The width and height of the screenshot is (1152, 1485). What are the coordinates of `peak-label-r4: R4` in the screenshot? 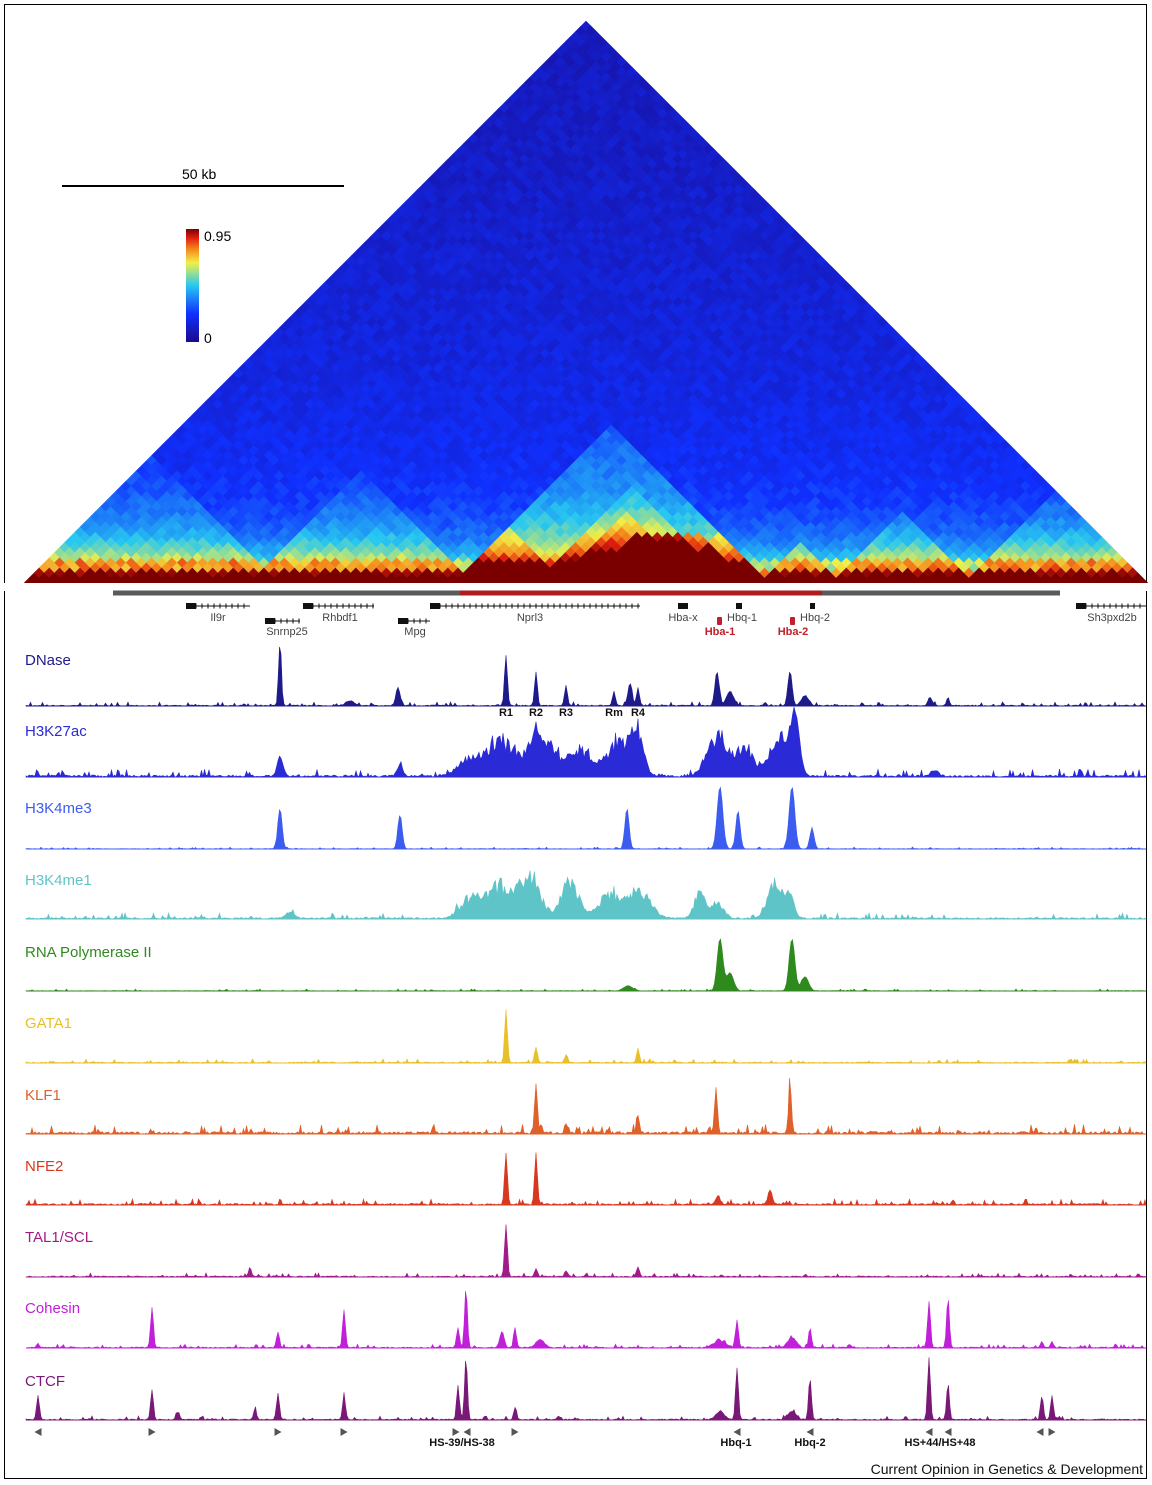 It's located at (638, 713).